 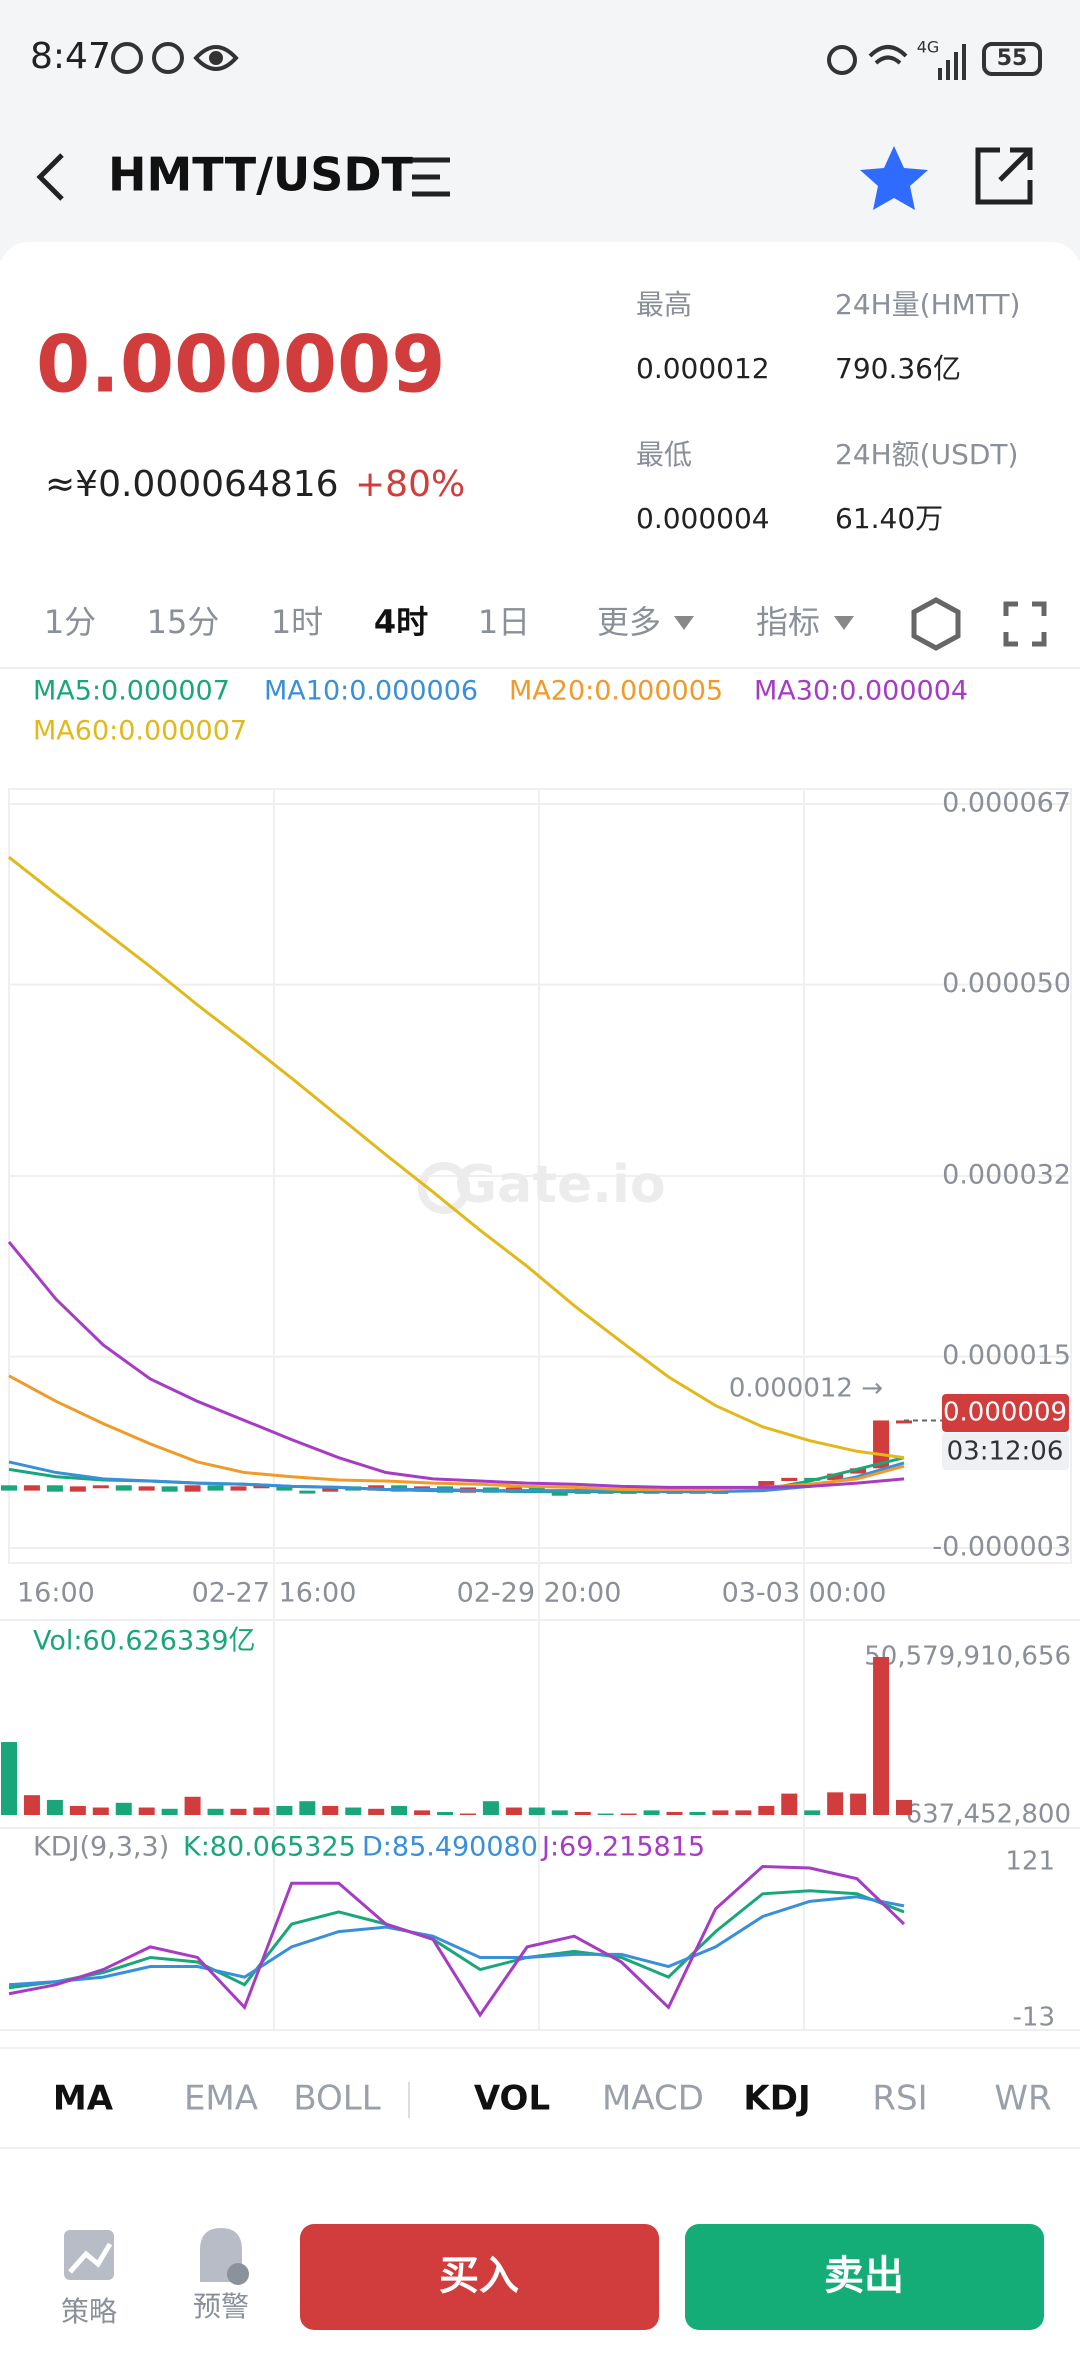 I want to click on buy-label: 买入, so click(x=479, y=2276).